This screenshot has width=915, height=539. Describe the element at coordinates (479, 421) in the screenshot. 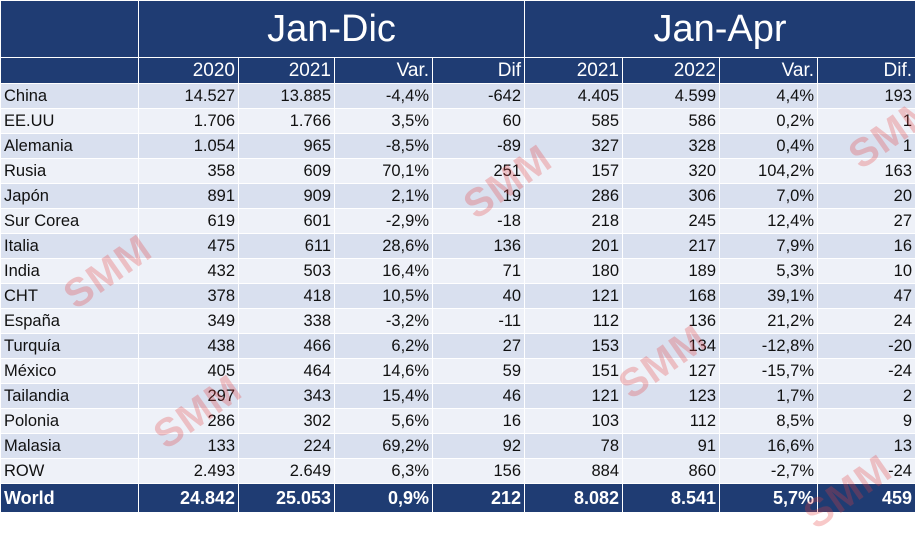

I see `table-cell: 16` at that location.